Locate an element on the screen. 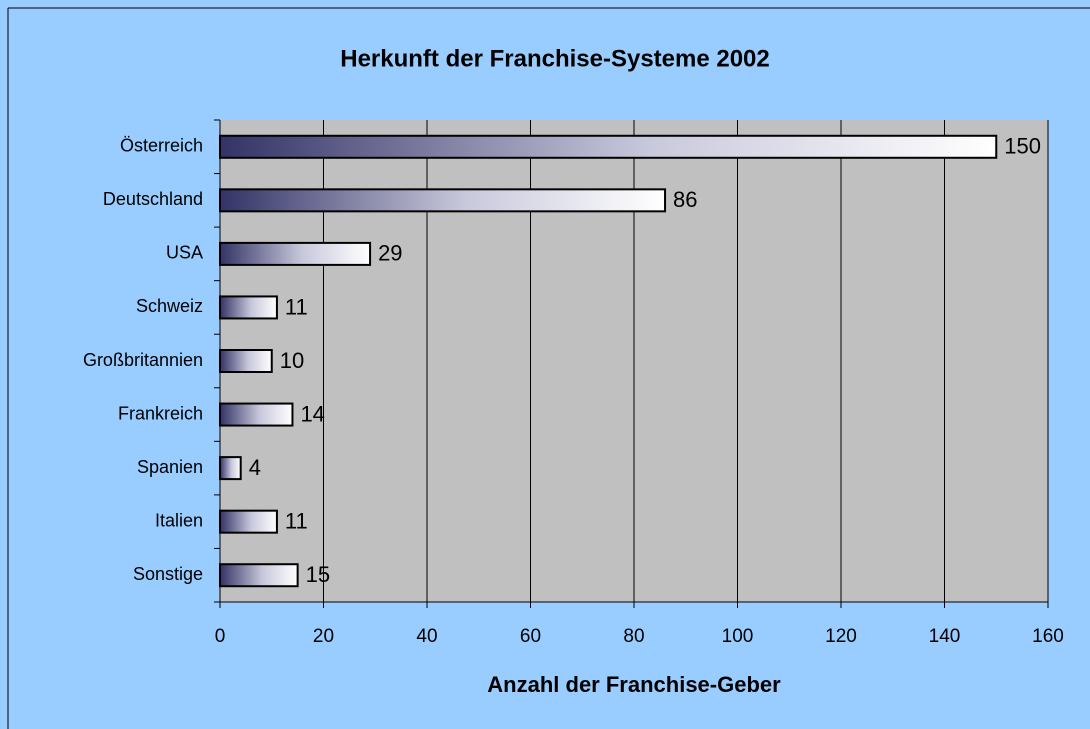 The width and height of the screenshot is (1090, 729). data-label: 10 is located at coordinates (292, 360).